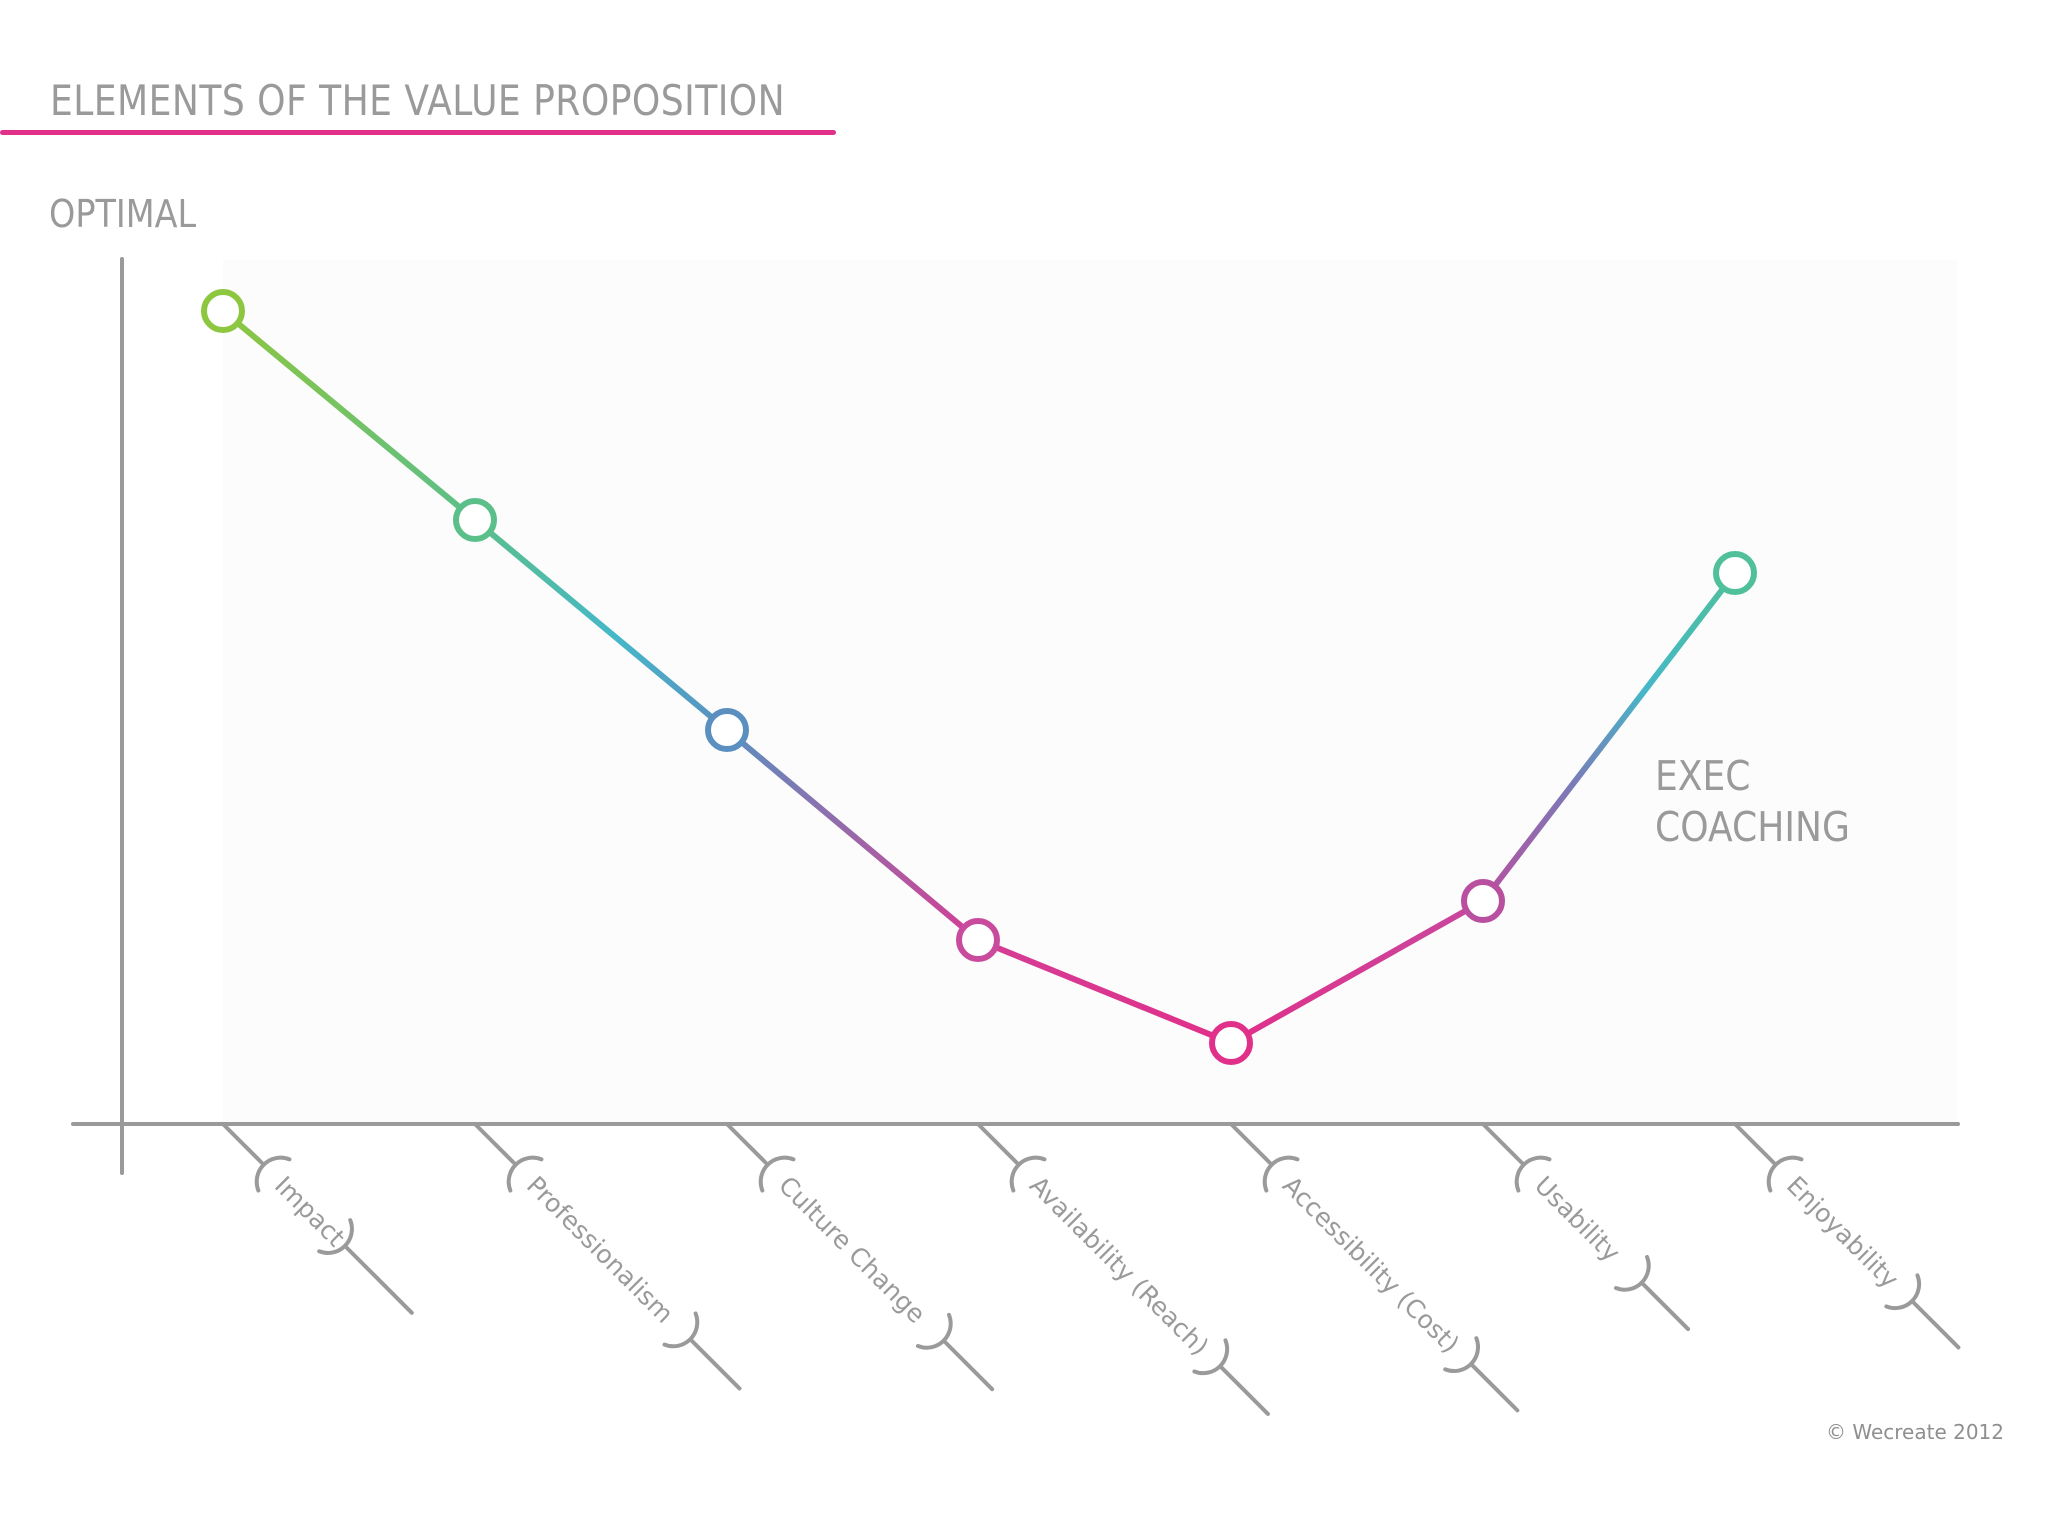 The width and height of the screenshot is (2048, 1536). I want to click on x-tick-availability, so click(1123, 1269).